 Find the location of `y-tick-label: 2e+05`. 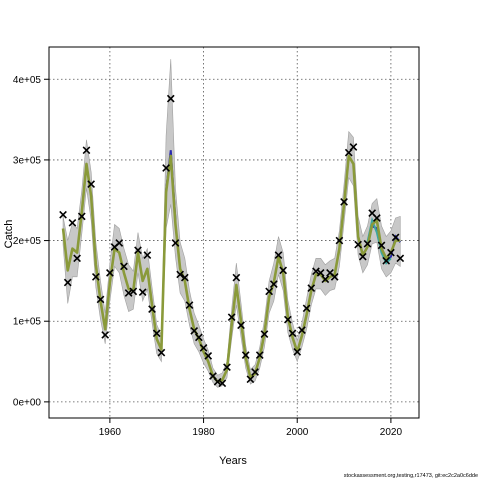

y-tick-label: 2e+05 is located at coordinates (27, 241).